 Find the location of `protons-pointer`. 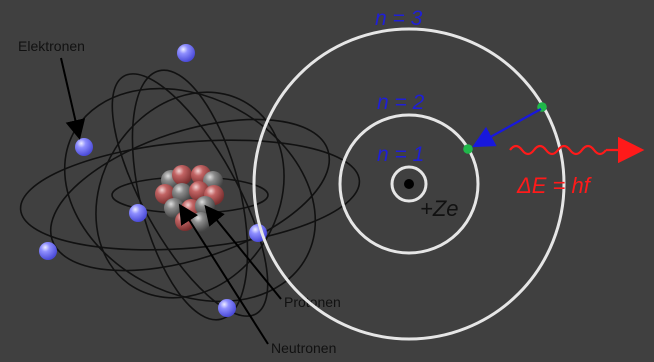

protons-pointer is located at coordinates (243, 252).